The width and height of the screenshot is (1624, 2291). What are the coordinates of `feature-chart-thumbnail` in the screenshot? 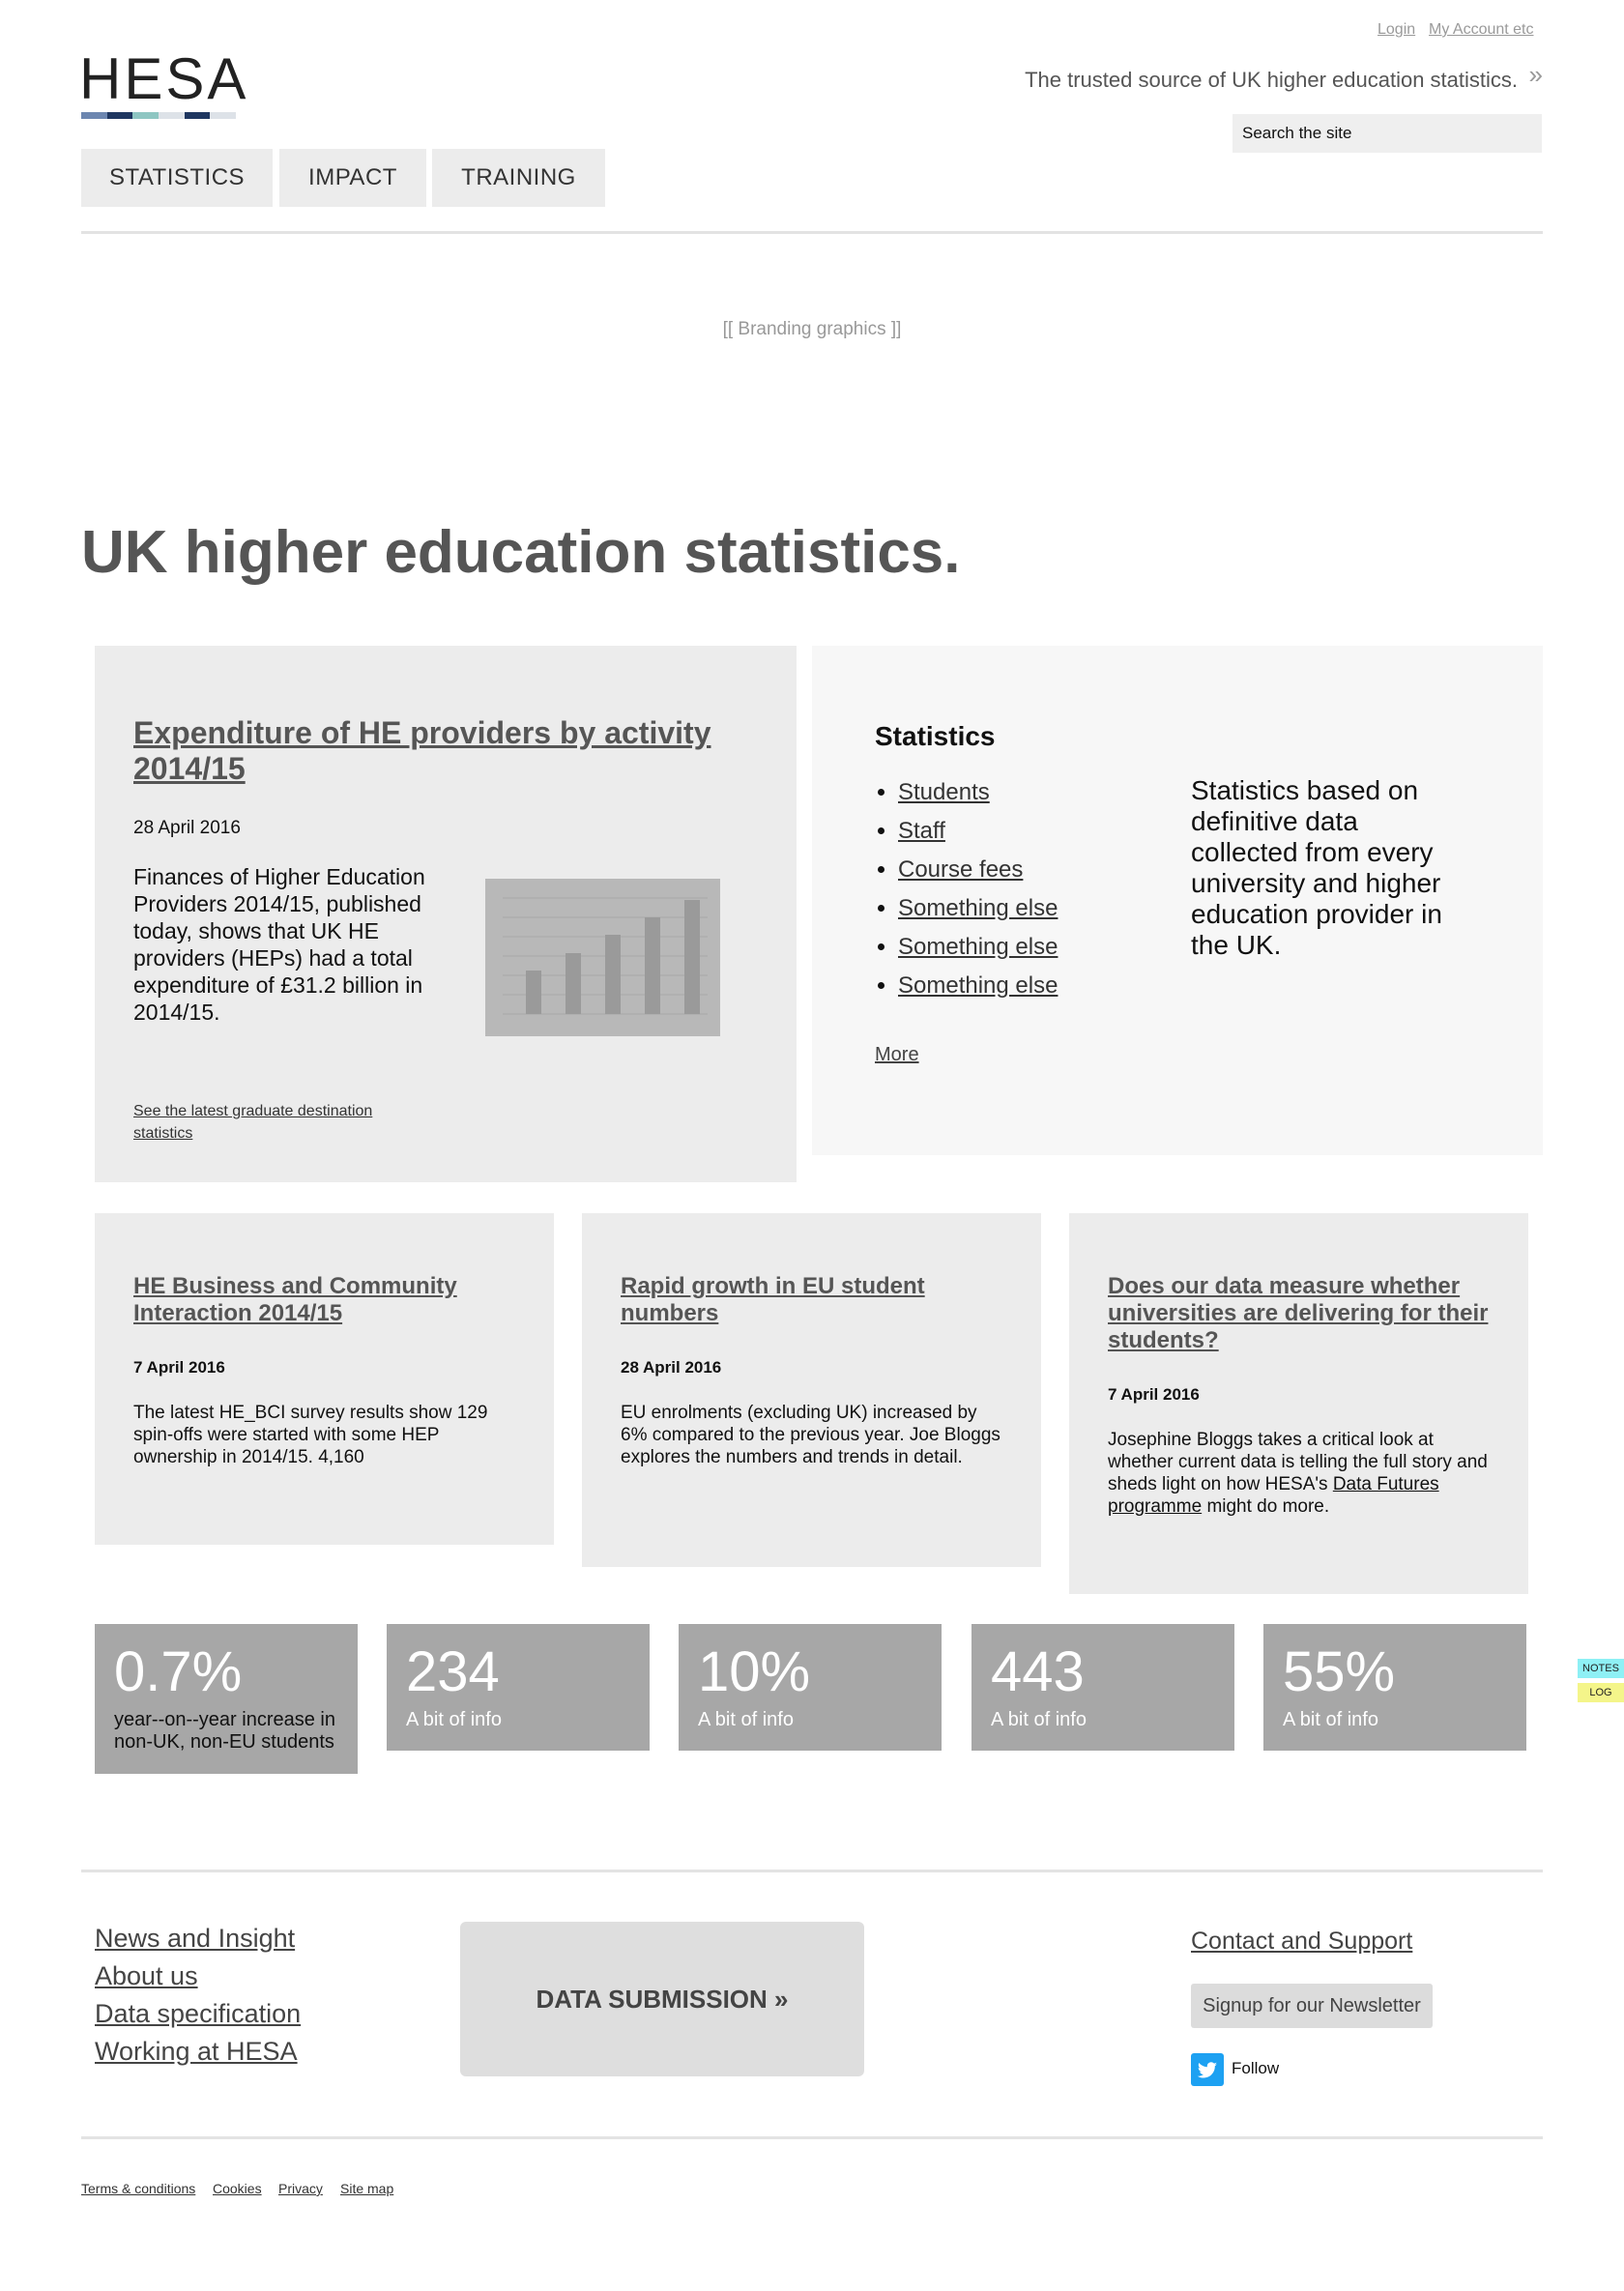 It's located at (603, 958).